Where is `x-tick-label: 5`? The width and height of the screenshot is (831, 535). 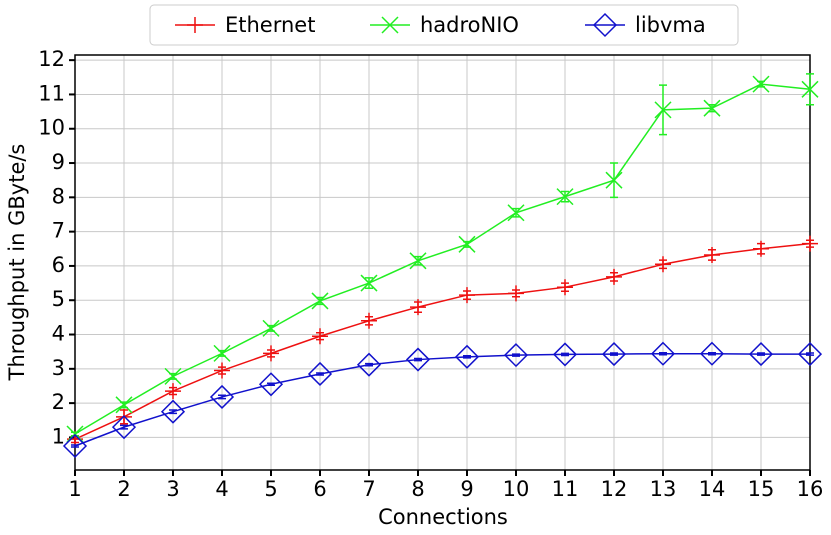
x-tick-label: 5 is located at coordinates (270, 489).